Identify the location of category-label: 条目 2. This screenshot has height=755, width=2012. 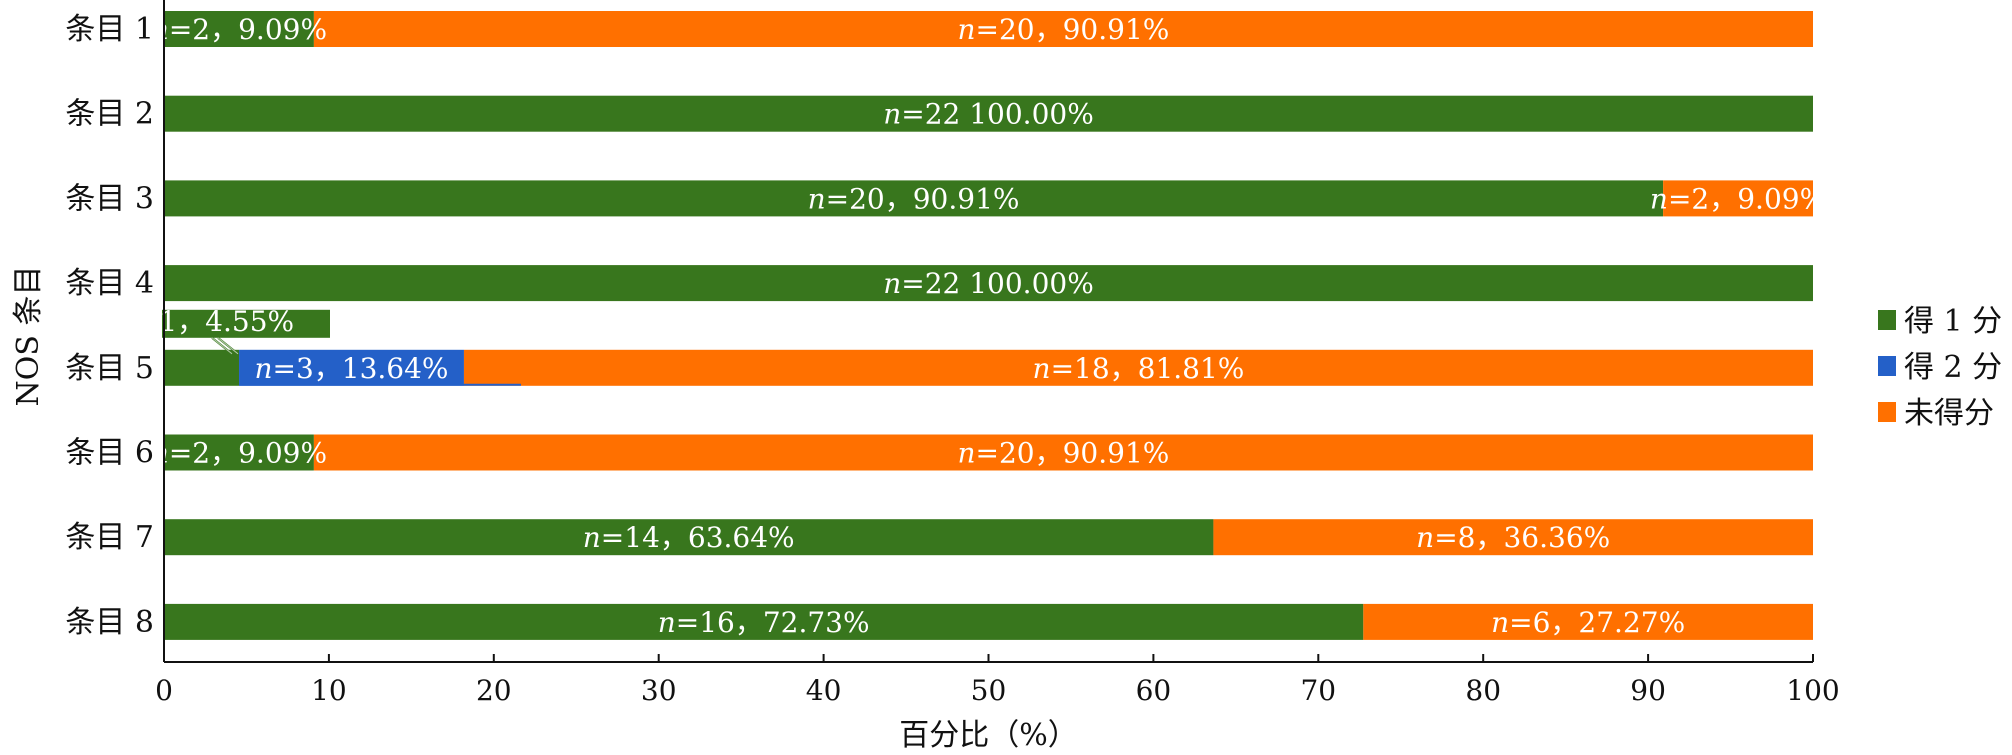
(109, 114).